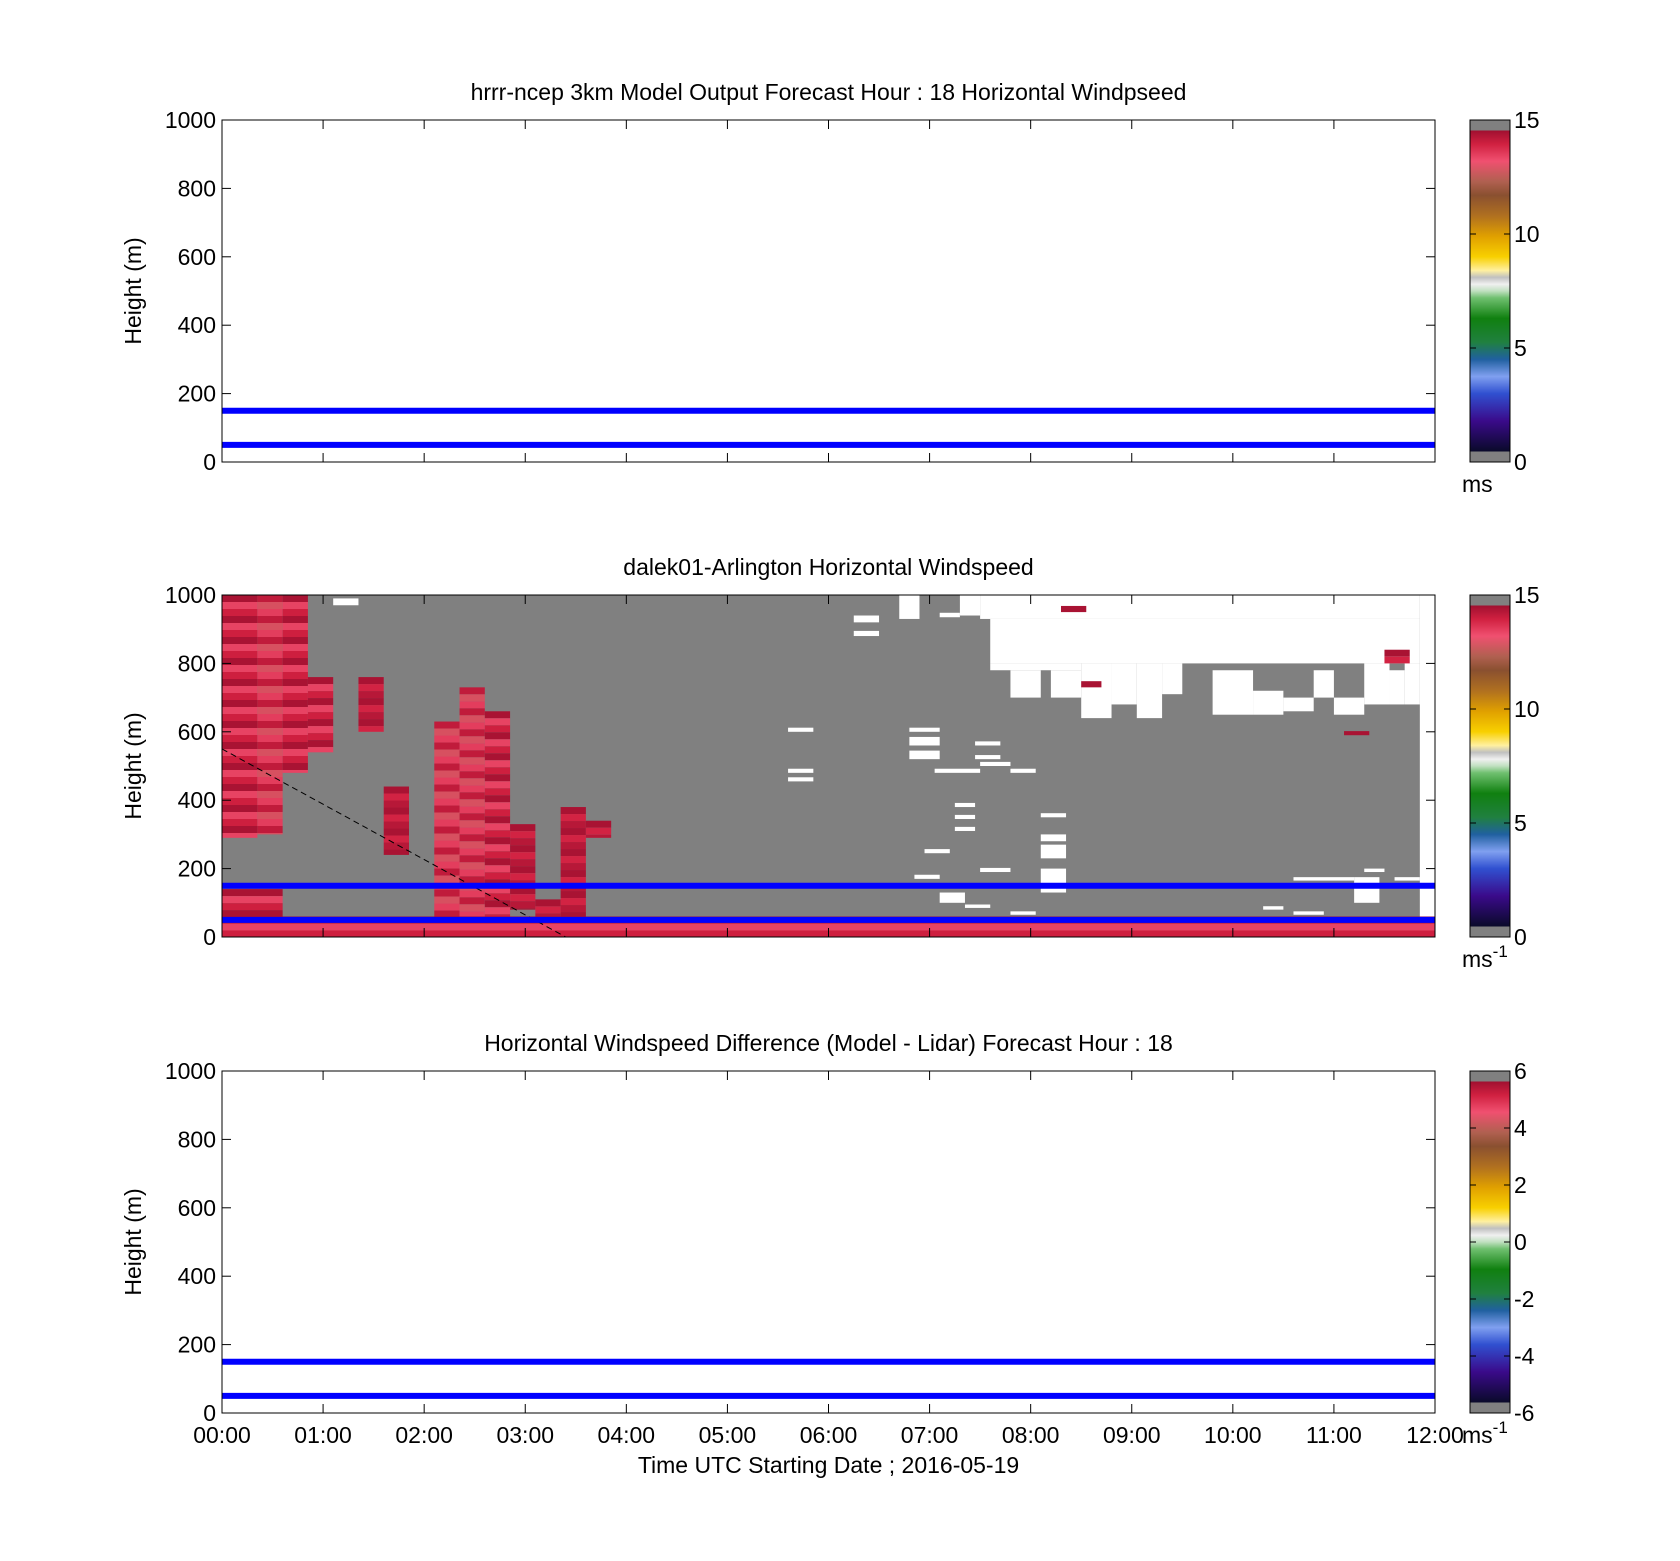 Image resolution: width=1680 pixels, height=1561 pixels. What do you see at coordinates (1524, 1356) in the screenshot?
I see `colorbar-tick-label: -4` at bounding box center [1524, 1356].